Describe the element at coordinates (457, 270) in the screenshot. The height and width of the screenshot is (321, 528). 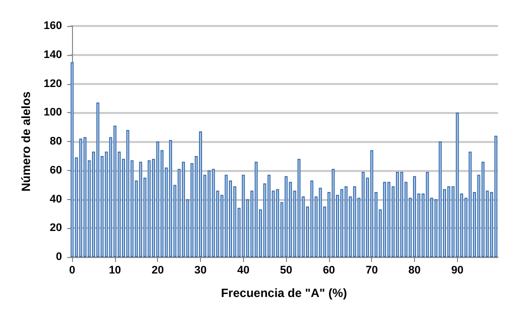
I see `x-tick-label: 90` at that location.